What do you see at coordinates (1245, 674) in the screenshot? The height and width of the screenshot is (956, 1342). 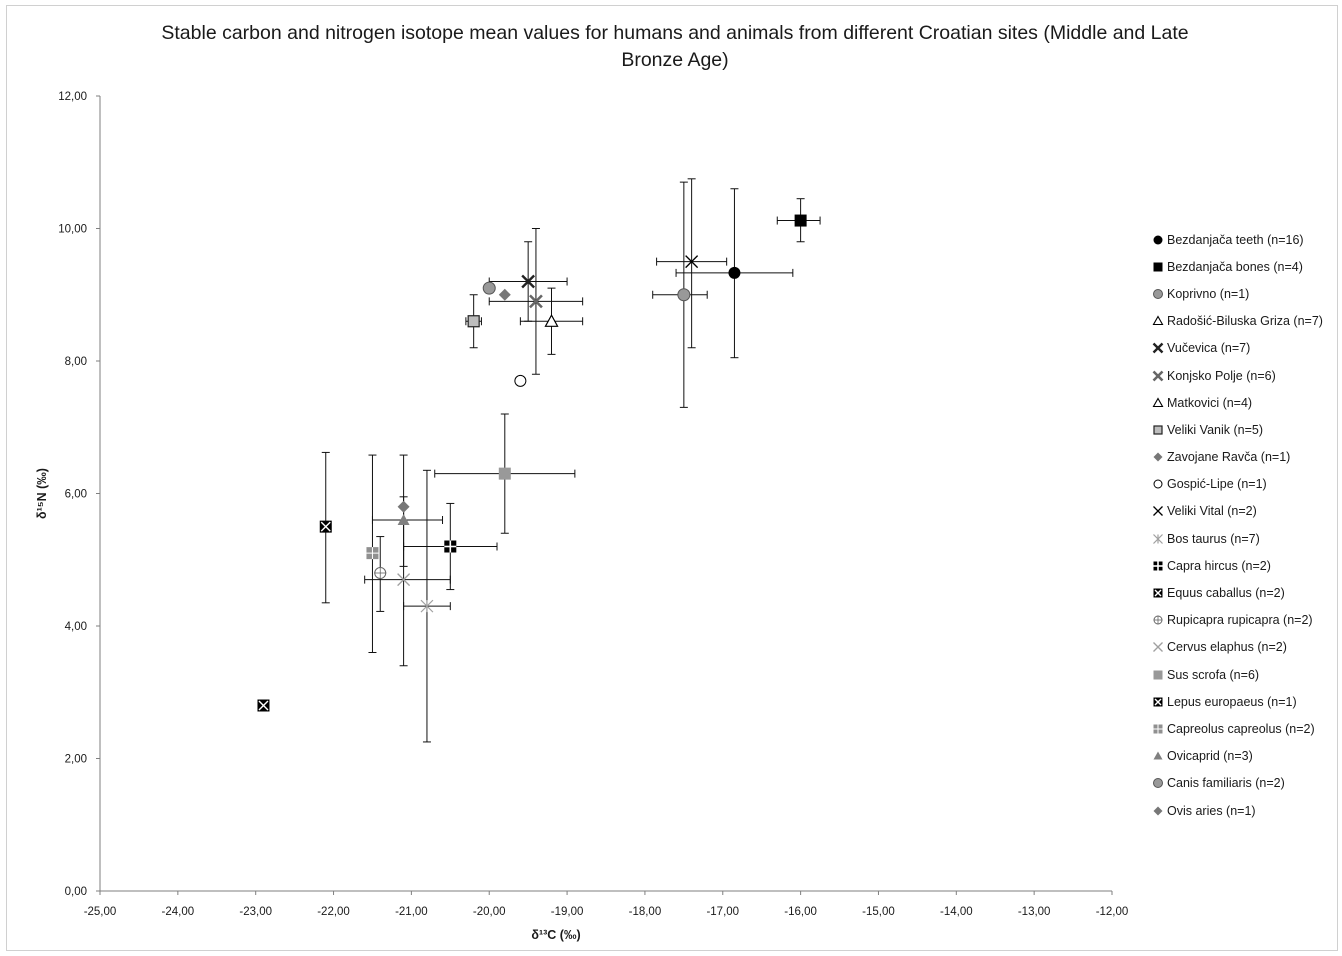 I see `legend-item: Sus scrofa (n=6)` at bounding box center [1245, 674].